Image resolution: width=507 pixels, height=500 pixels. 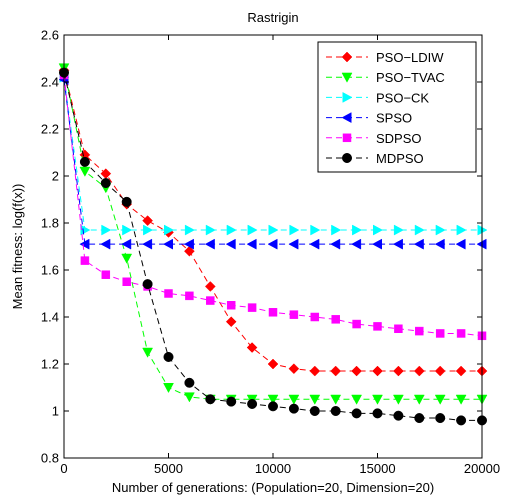 What do you see at coordinates (50, 223) in the screenshot?
I see `y-tick-label: 1.8` at bounding box center [50, 223].